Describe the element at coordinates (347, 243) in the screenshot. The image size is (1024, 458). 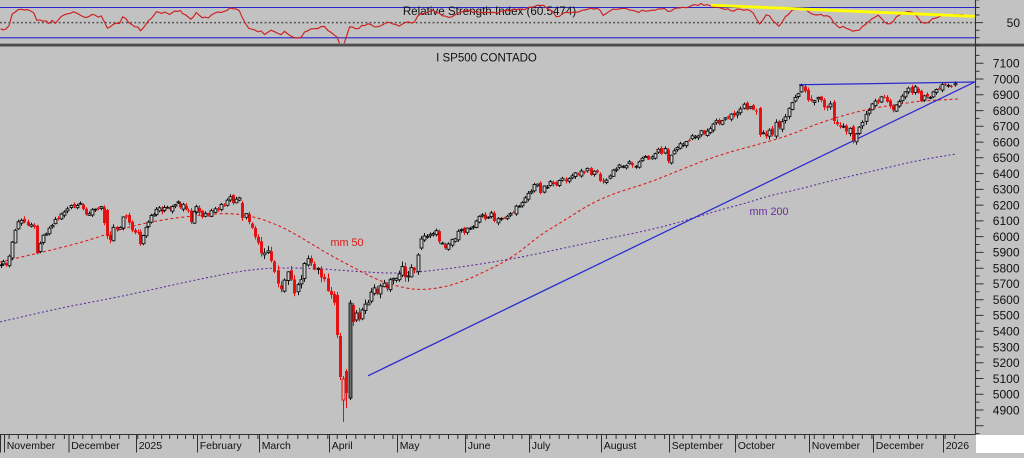
I see `svg-text: mm 50` at that location.